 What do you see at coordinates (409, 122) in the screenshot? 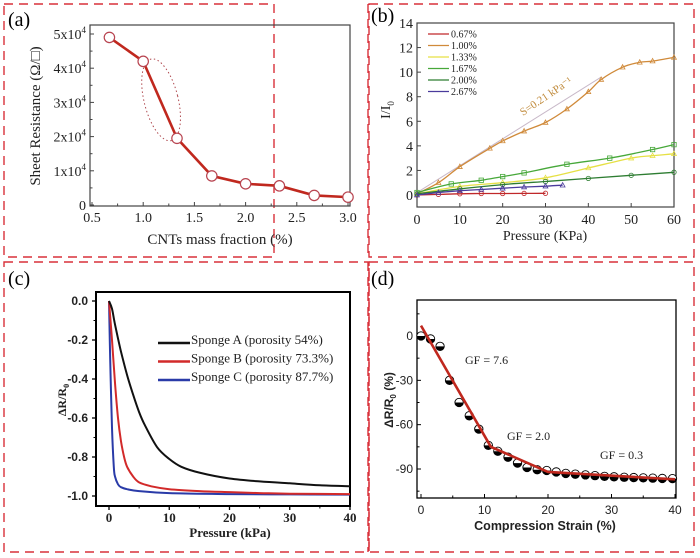
I see `y-tick-label: 6` at bounding box center [409, 122].